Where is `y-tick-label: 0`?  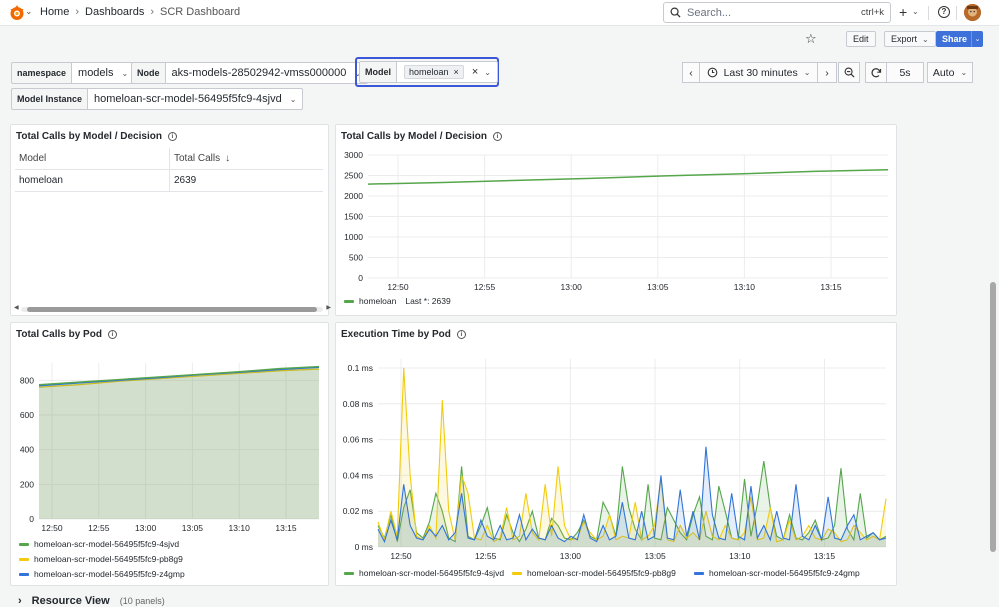
y-tick-label: 0 is located at coordinates (31, 519).